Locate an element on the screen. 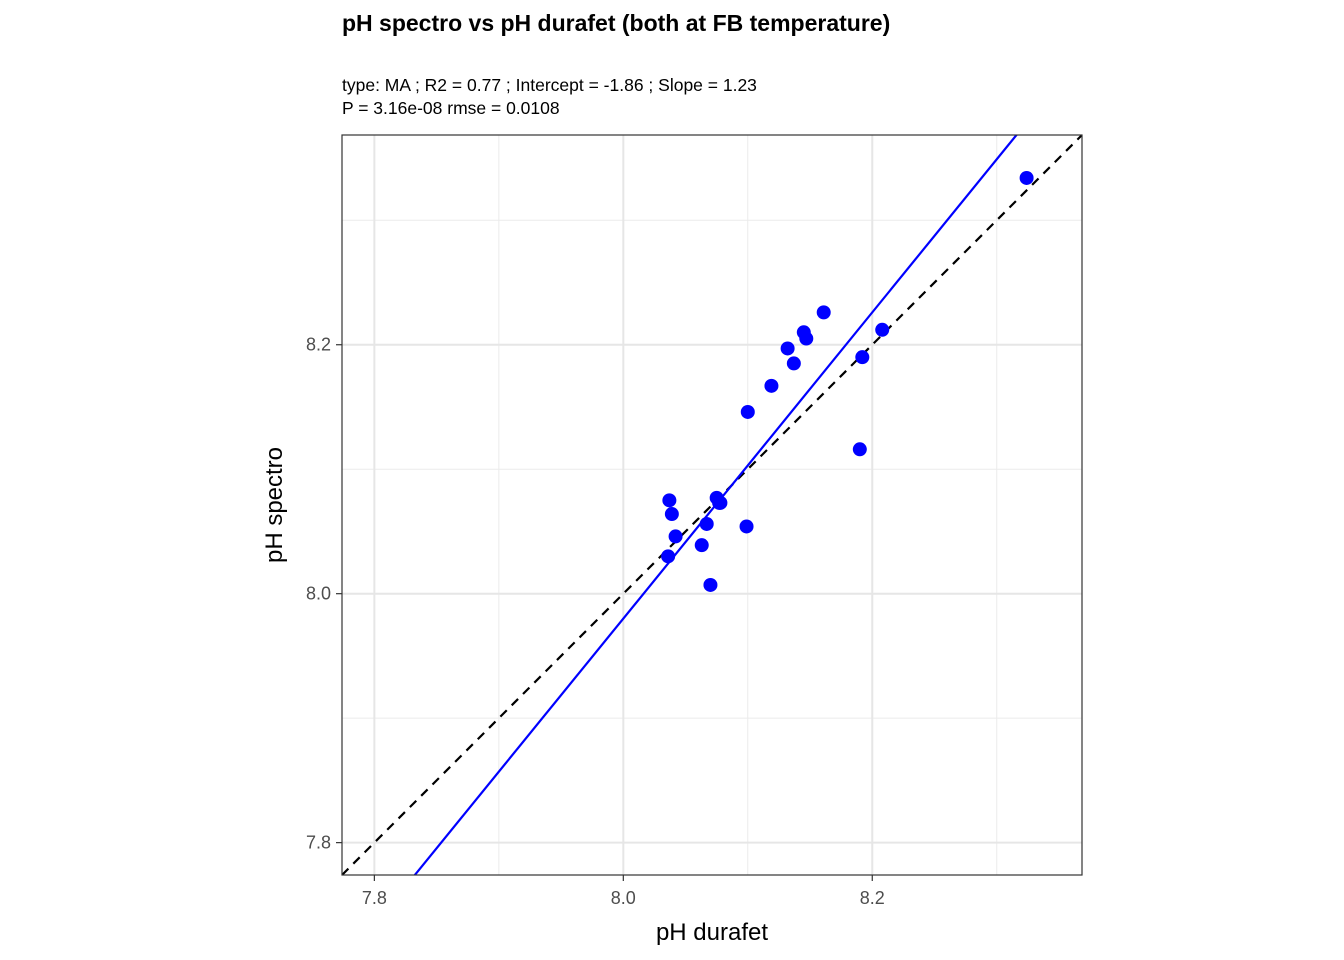 Image resolution: width=1344 pixels, height=960 pixels. y-tick-label: 8.0 is located at coordinates (318, 594).